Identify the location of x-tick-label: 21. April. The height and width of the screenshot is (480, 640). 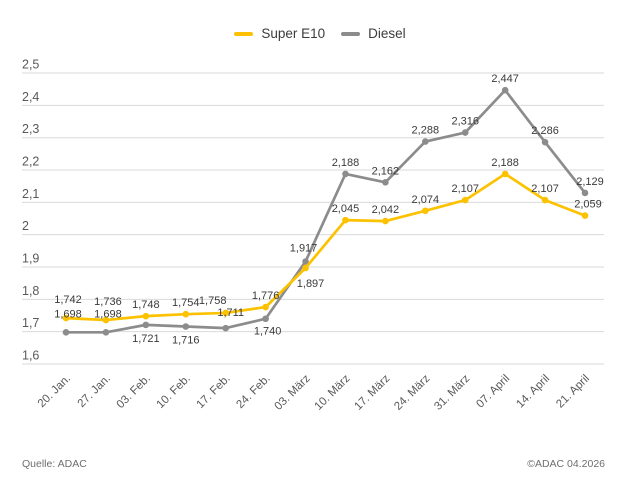
(573, 392).